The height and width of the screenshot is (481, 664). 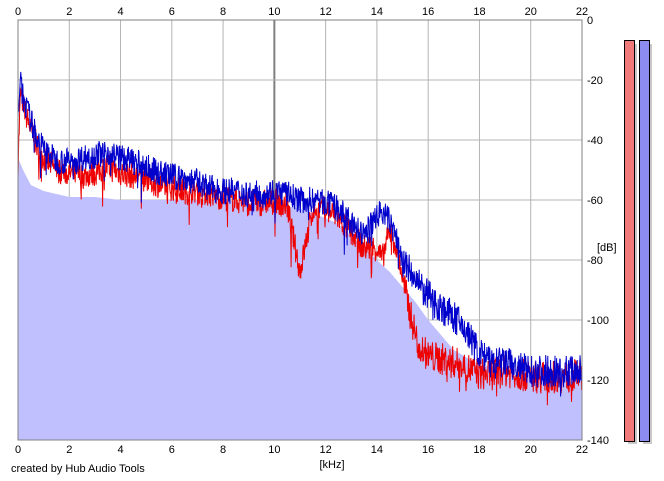 I want to click on y-tick-label-4: -80, so click(x=595, y=261).